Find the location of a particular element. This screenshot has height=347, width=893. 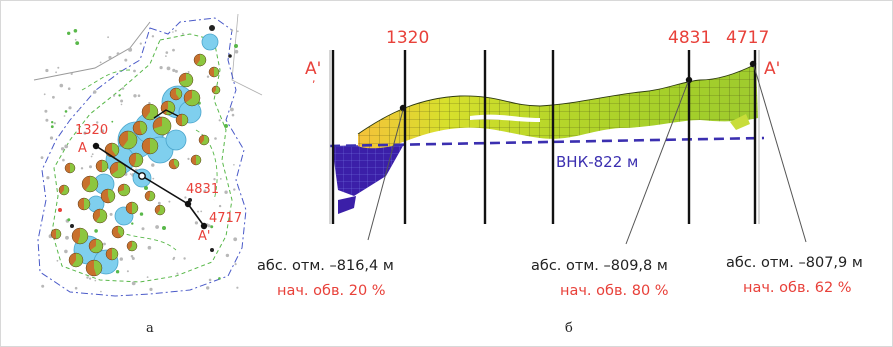

profile-line is located at coordinates (150, 186).